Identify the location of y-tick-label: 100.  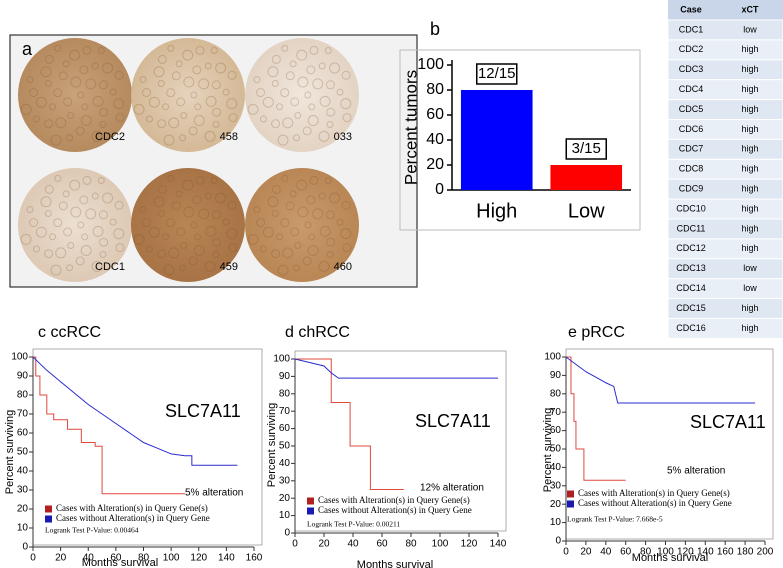
(430, 64).